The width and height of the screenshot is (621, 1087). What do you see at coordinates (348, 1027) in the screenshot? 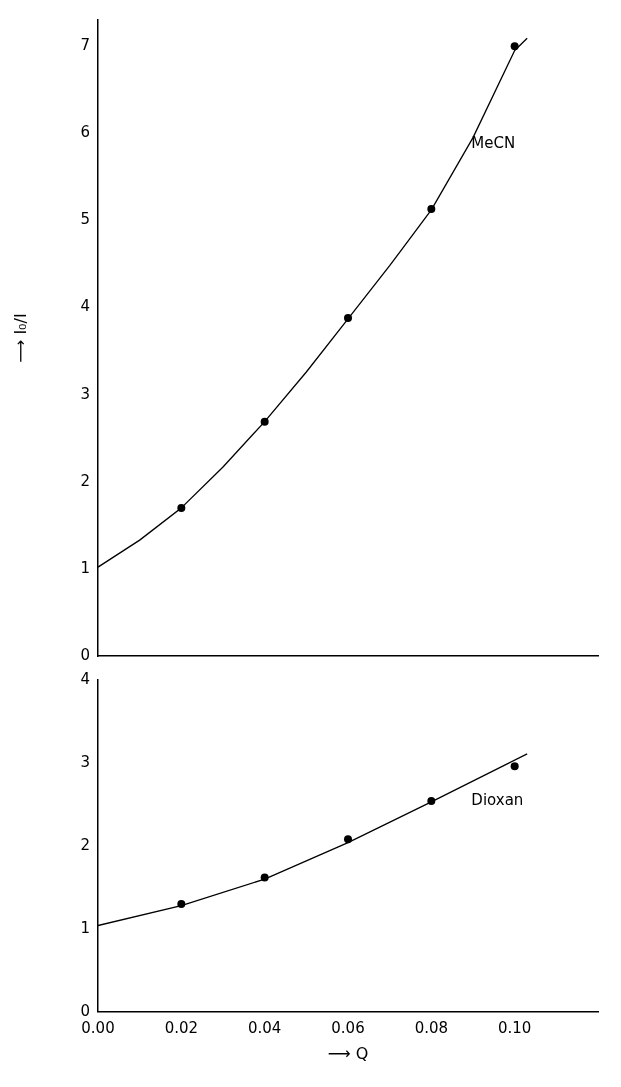
I see `x-tick-label: 0.06` at bounding box center [348, 1027].